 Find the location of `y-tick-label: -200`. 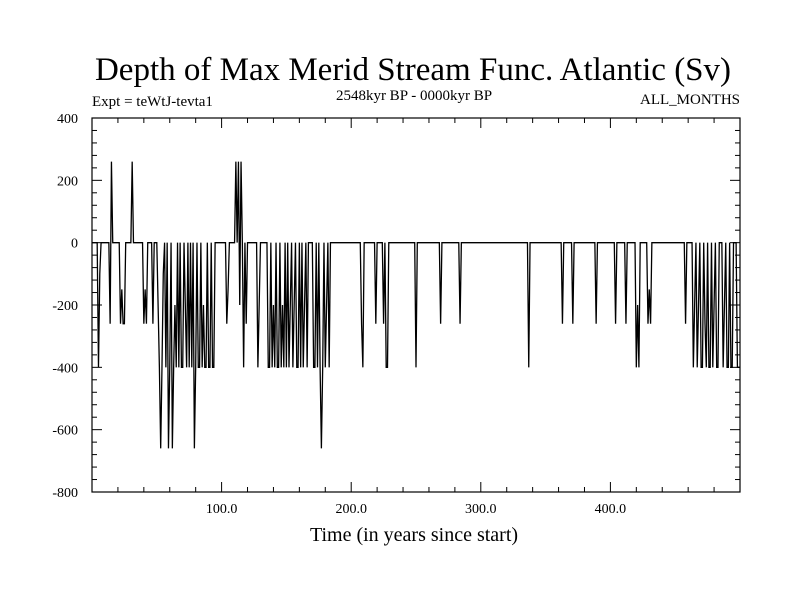

y-tick-label: -200 is located at coordinates (65, 306).